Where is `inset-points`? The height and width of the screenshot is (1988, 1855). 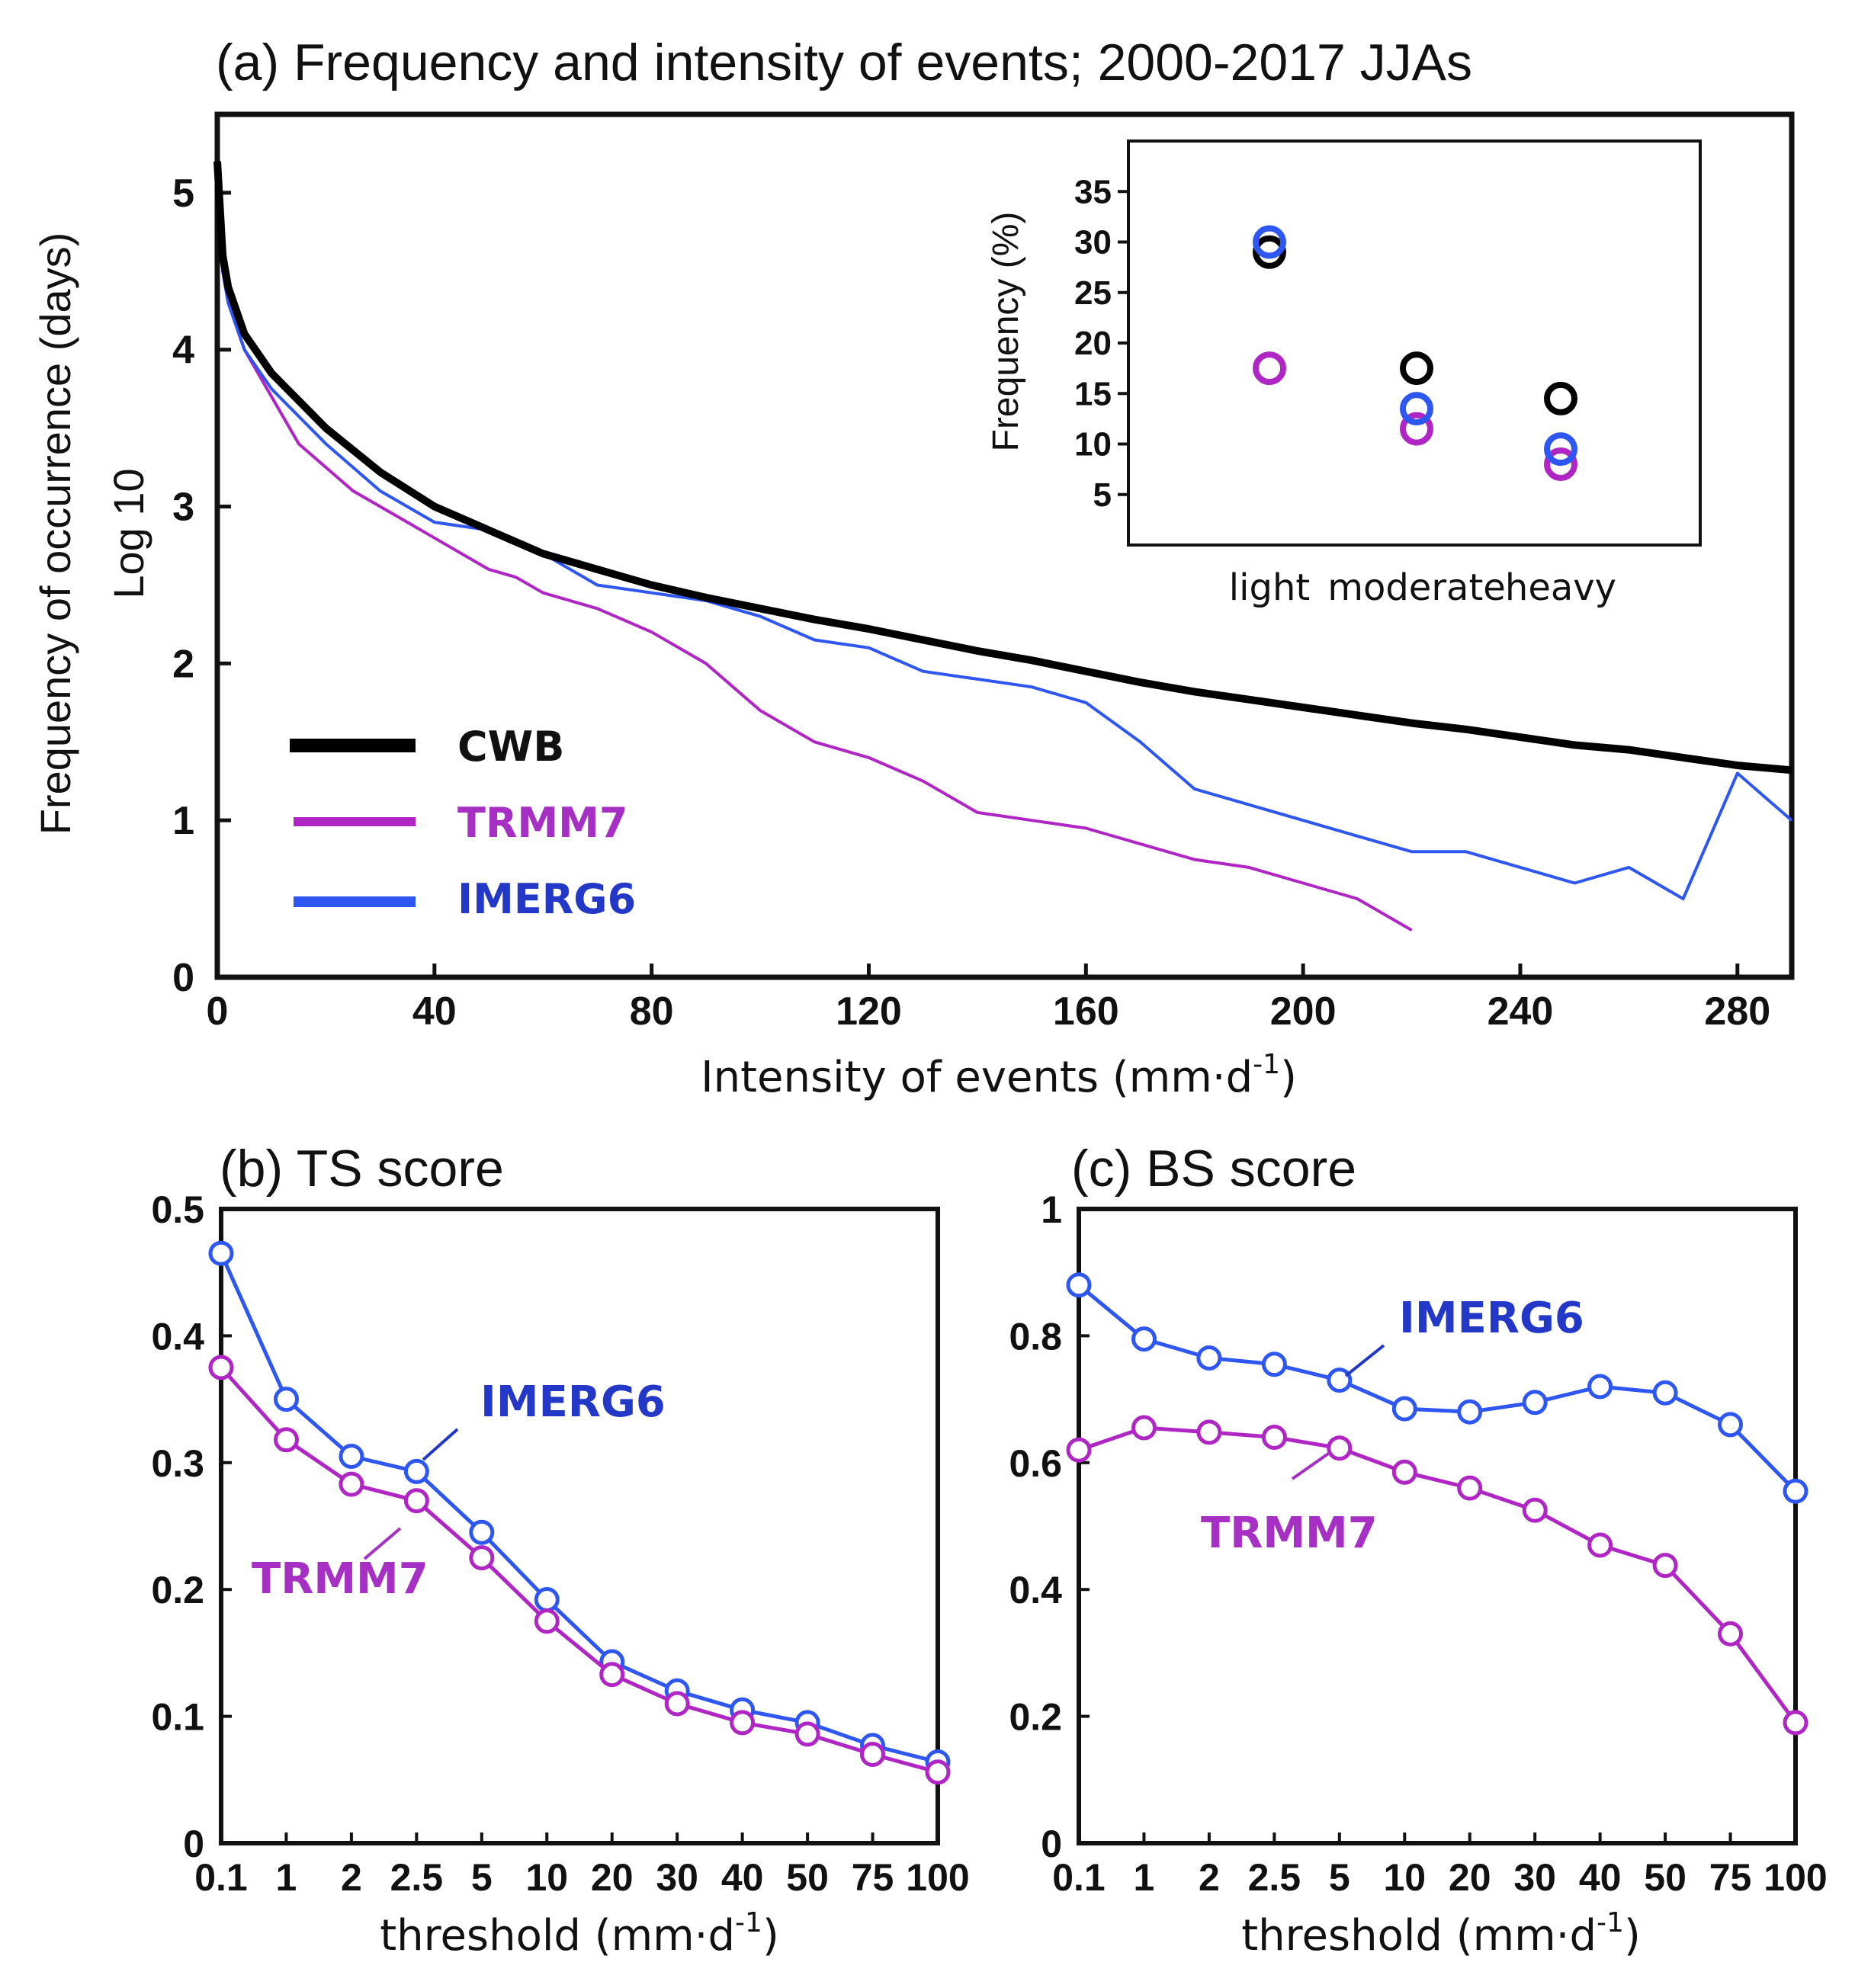
inset-points is located at coordinates (1415, 353).